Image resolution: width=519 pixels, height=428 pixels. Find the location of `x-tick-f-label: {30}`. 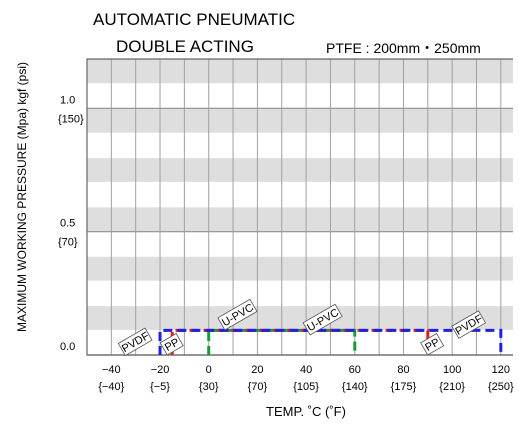

x-tick-f-label: {30} is located at coordinates (209, 387).